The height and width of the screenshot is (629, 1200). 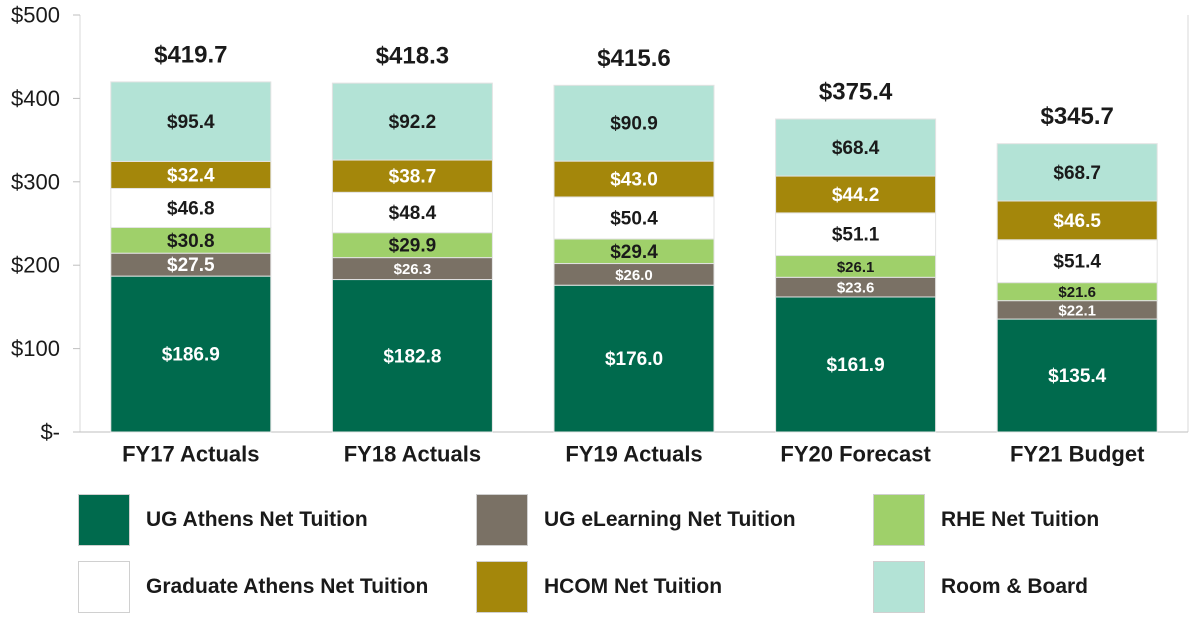 I want to click on segment-data-label: $27.5, so click(x=191, y=265).